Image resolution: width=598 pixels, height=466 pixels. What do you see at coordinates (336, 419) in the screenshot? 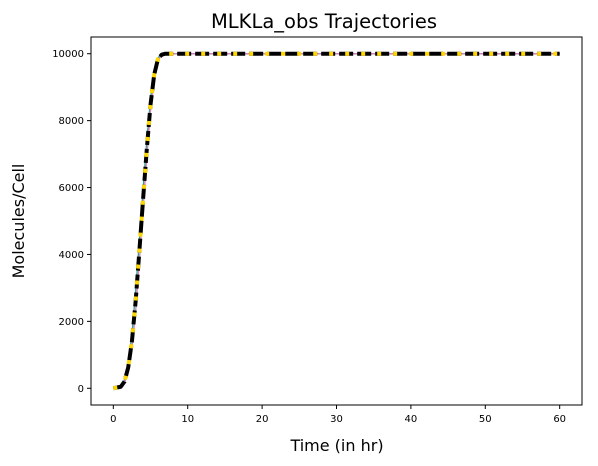
I see `x-tick-label: 30` at bounding box center [336, 419].